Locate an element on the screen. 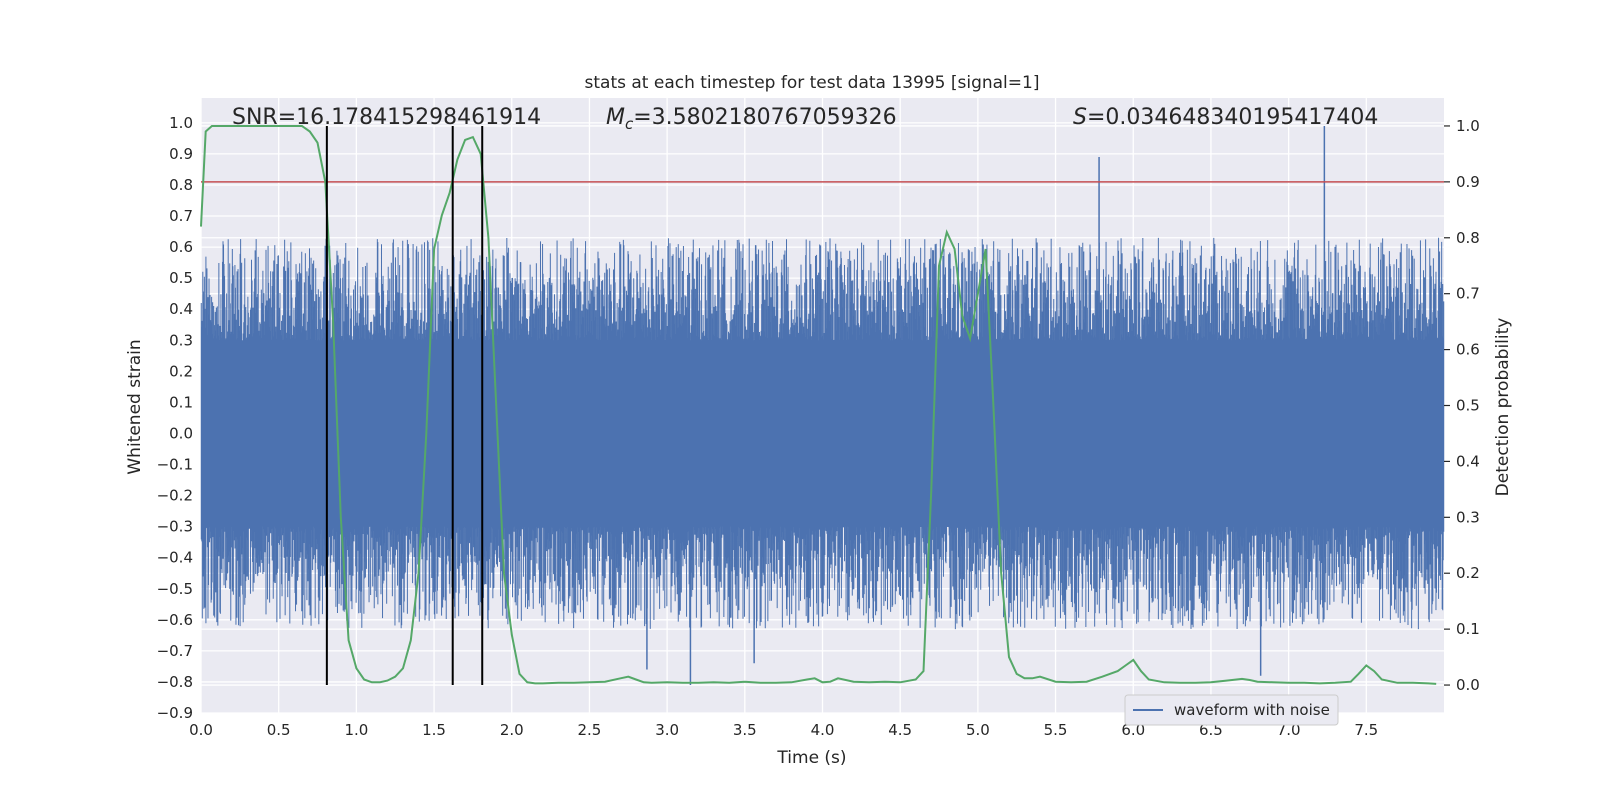 This screenshot has width=1600, height=800. y-tick-label: 0.0 is located at coordinates (181, 433).